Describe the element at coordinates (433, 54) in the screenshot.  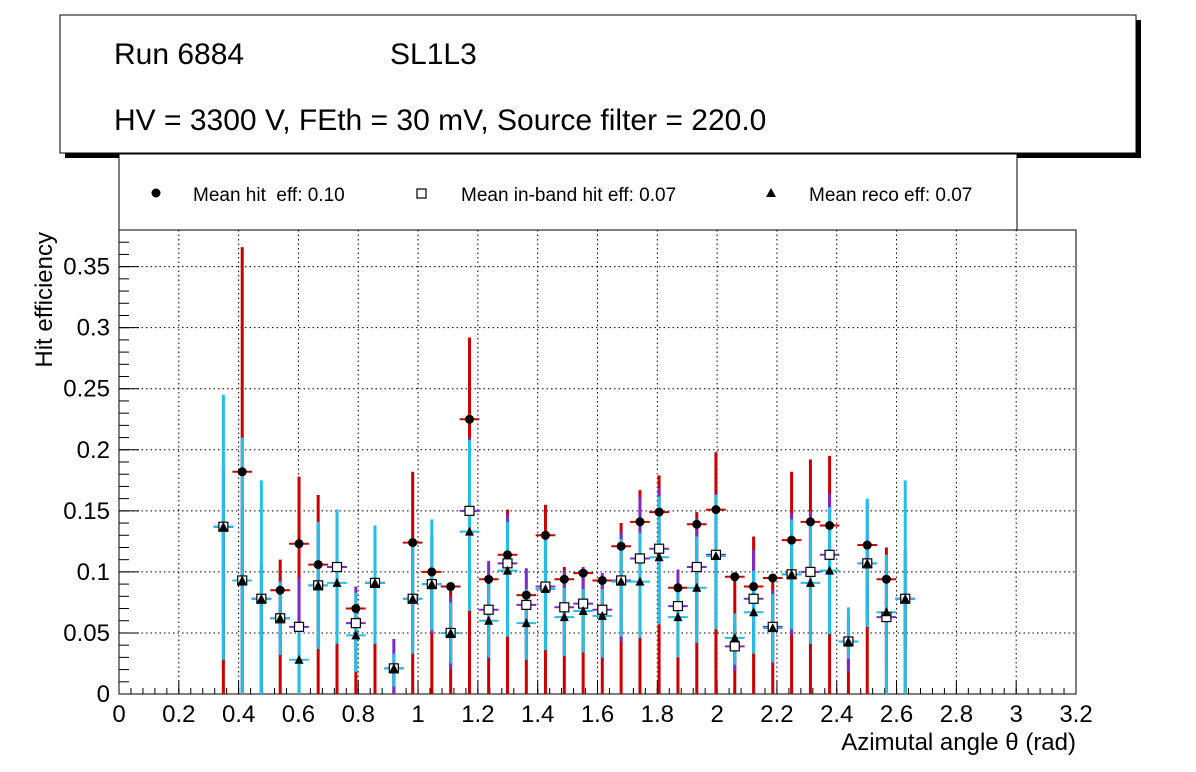
I see `layer-label: SL1L3` at that location.